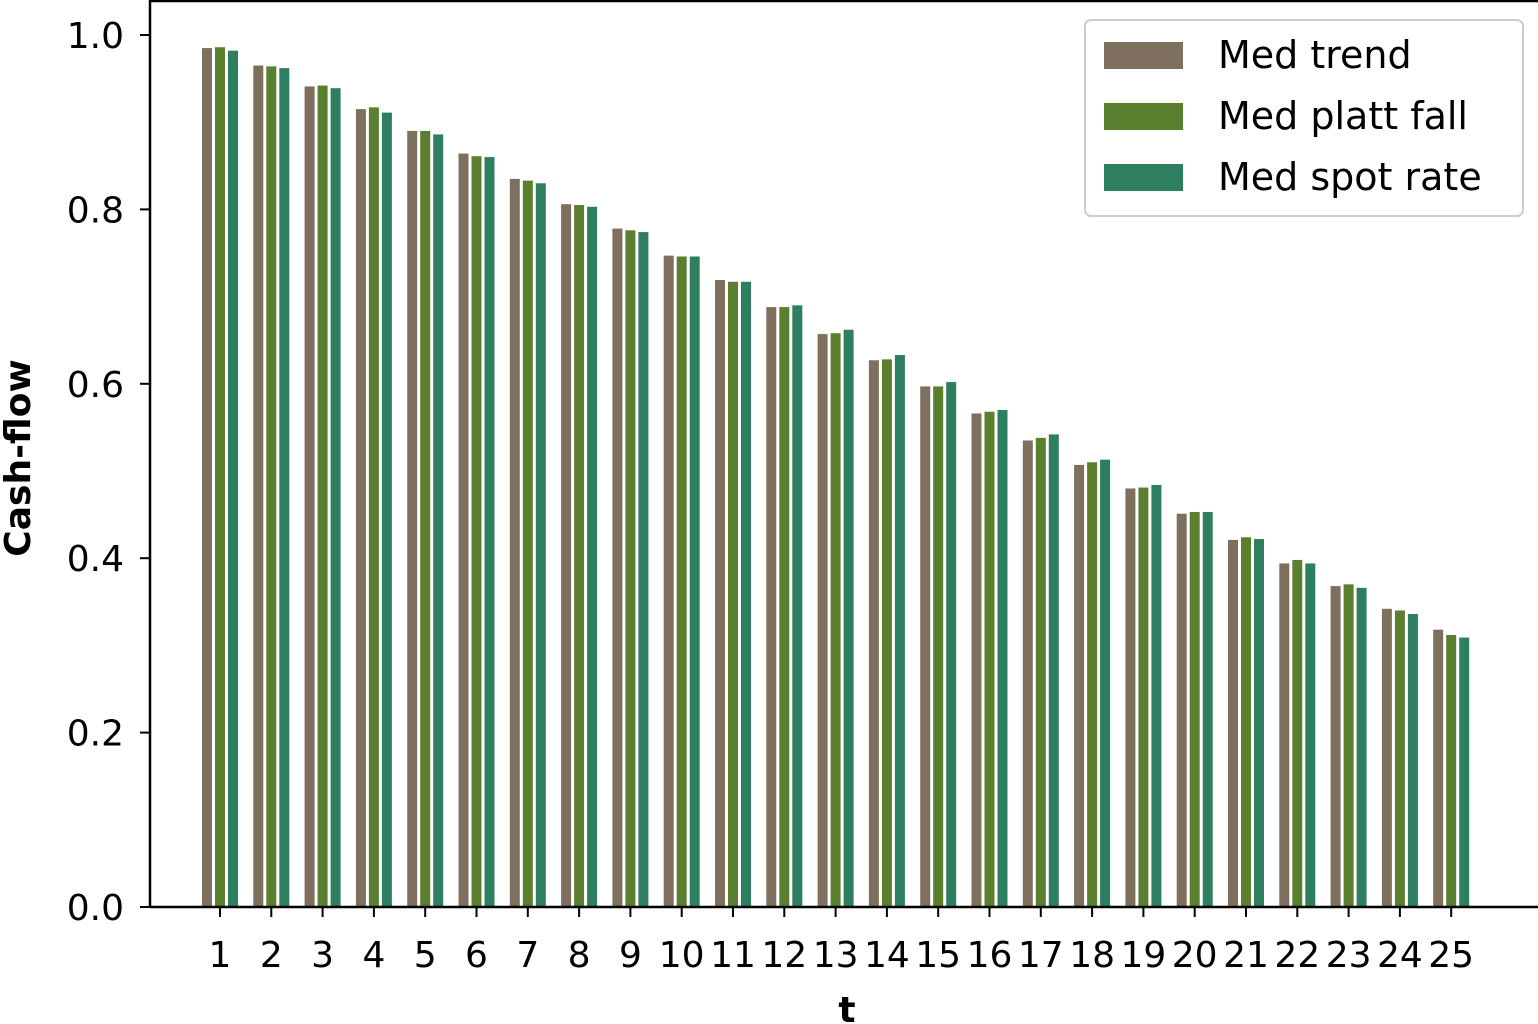  Describe the element at coordinates (360, 508) in the screenshot. I see `bar-med-trend-t4` at that location.